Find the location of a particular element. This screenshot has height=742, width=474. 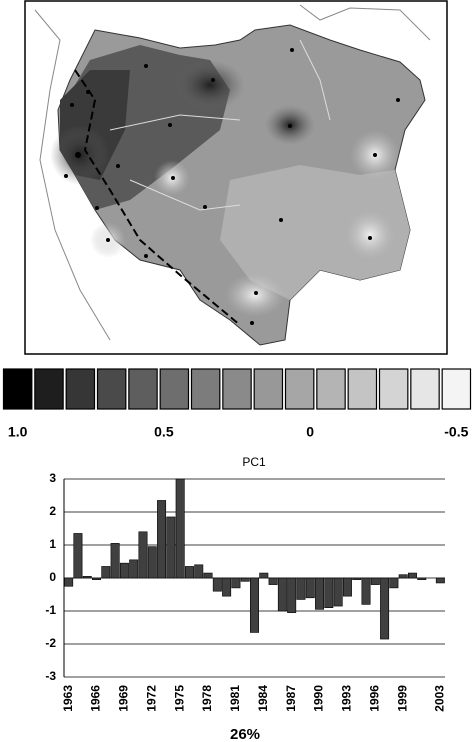

x-tick-label: 1984 is located at coordinates (263, 698).